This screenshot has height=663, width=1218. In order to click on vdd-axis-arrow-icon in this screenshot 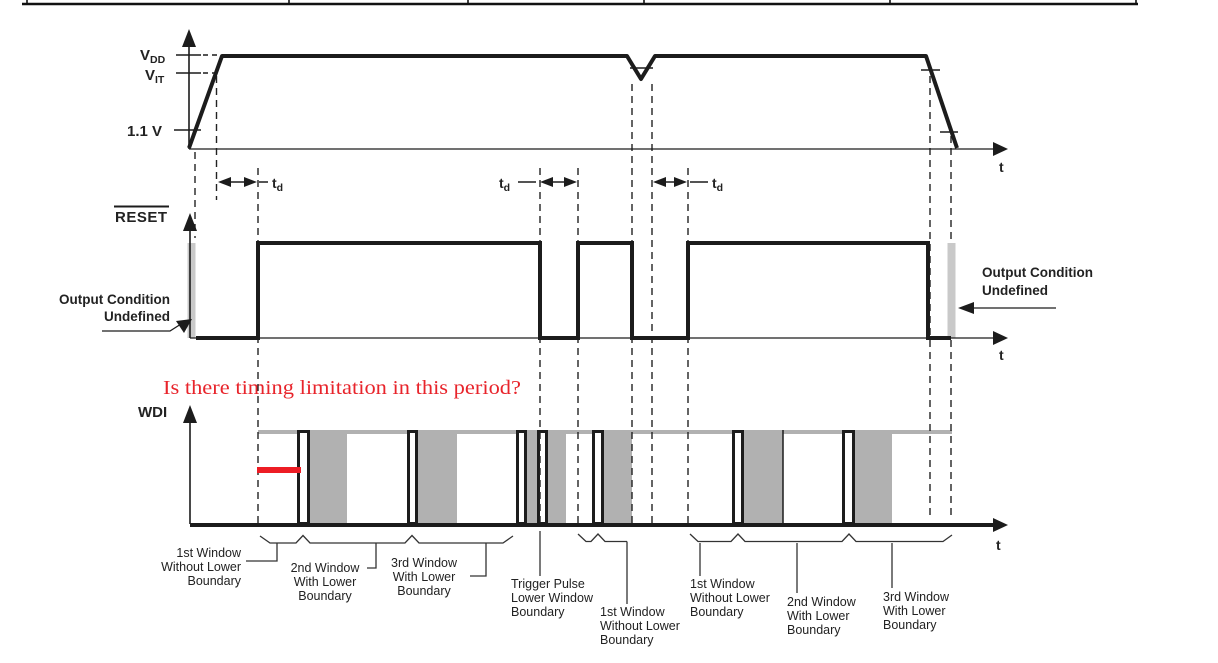, I will do `click(189, 38)`.